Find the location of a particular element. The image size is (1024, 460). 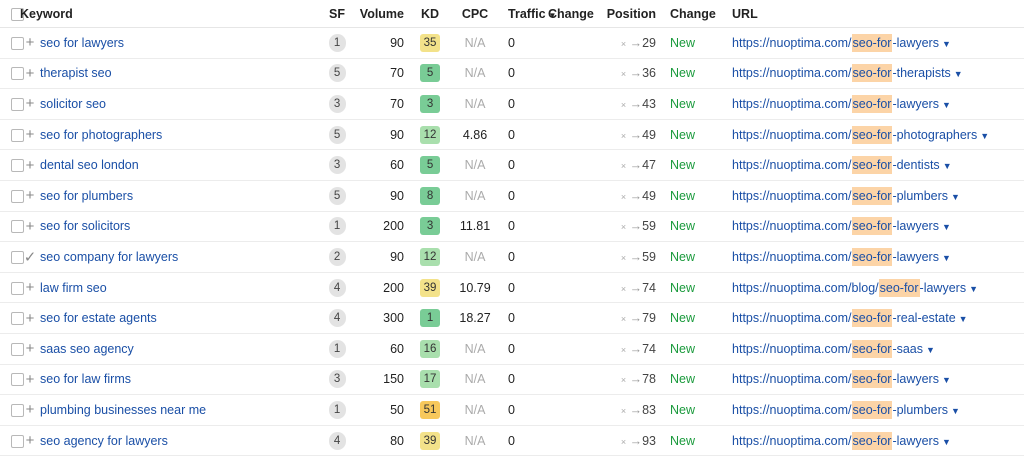

keyword-link: plumbing businesses near me is located at coordinates (123, 409).